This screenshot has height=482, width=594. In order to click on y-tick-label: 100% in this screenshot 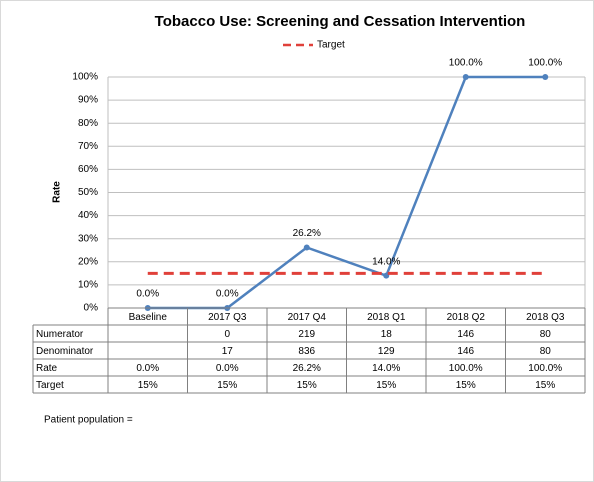, I will do `click(85, 77)`.